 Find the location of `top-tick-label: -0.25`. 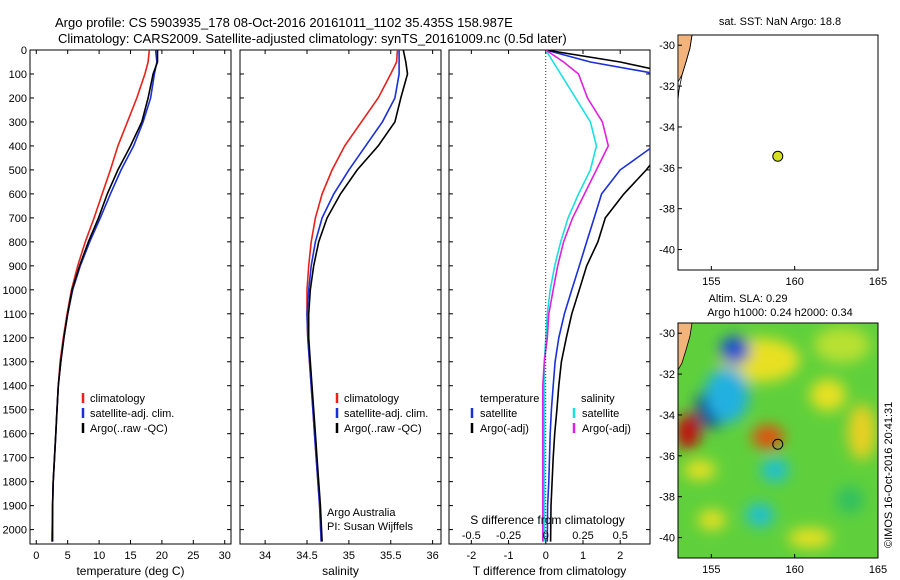

top-tick-label: -0.25 is located at coordinates (508, 536).